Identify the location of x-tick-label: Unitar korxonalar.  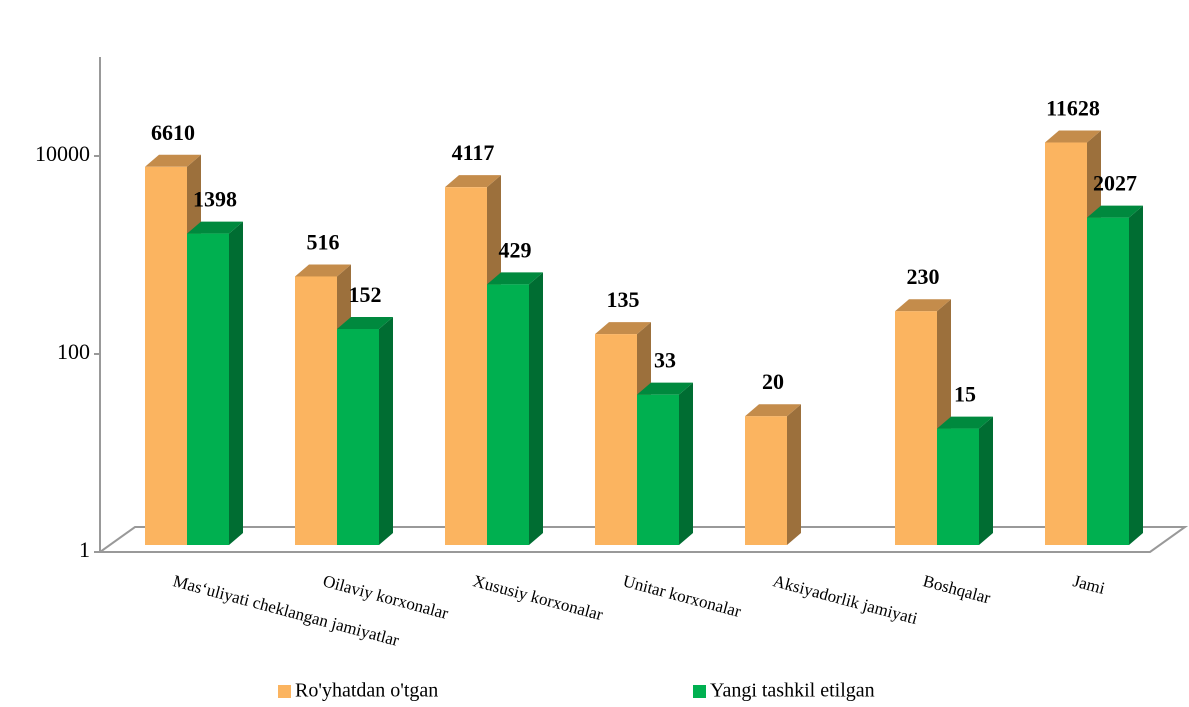
(682, 596).